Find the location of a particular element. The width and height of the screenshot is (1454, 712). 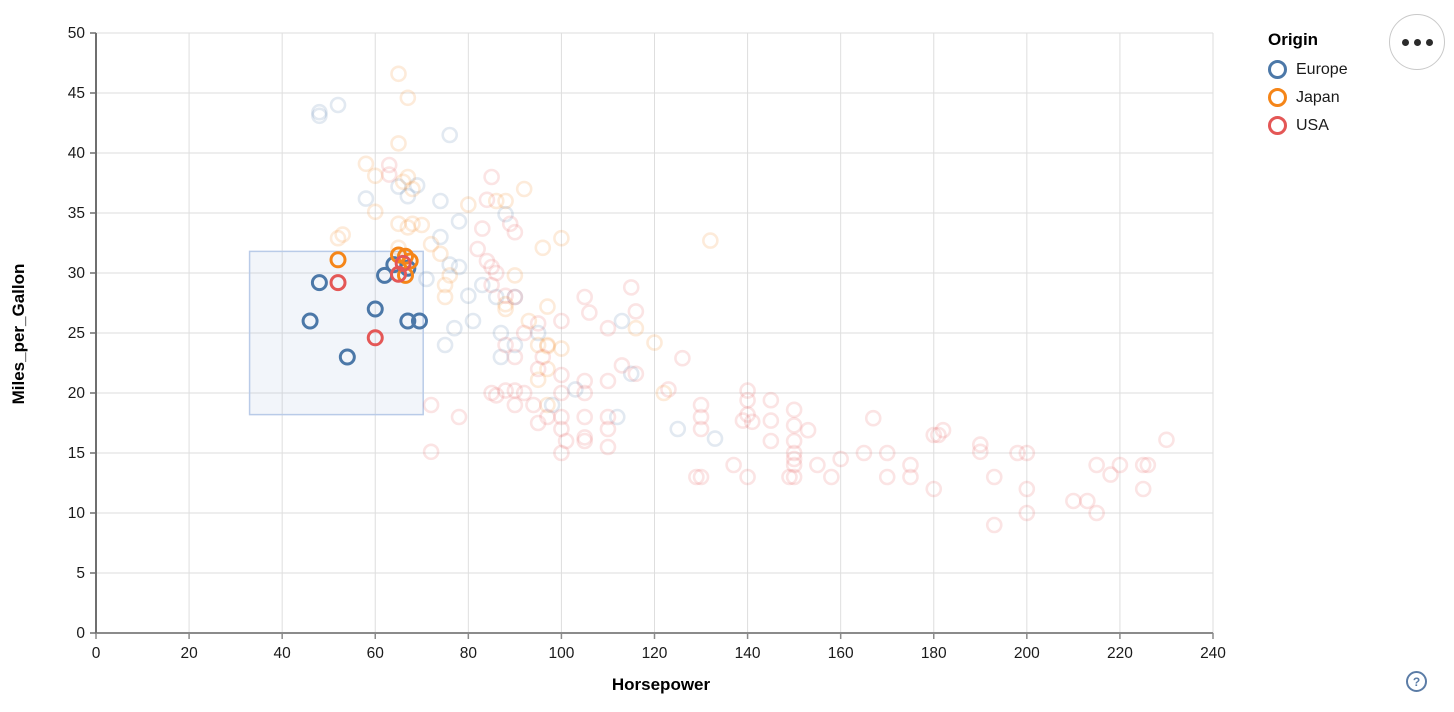

selected-points is located at coordinates (364, 306).